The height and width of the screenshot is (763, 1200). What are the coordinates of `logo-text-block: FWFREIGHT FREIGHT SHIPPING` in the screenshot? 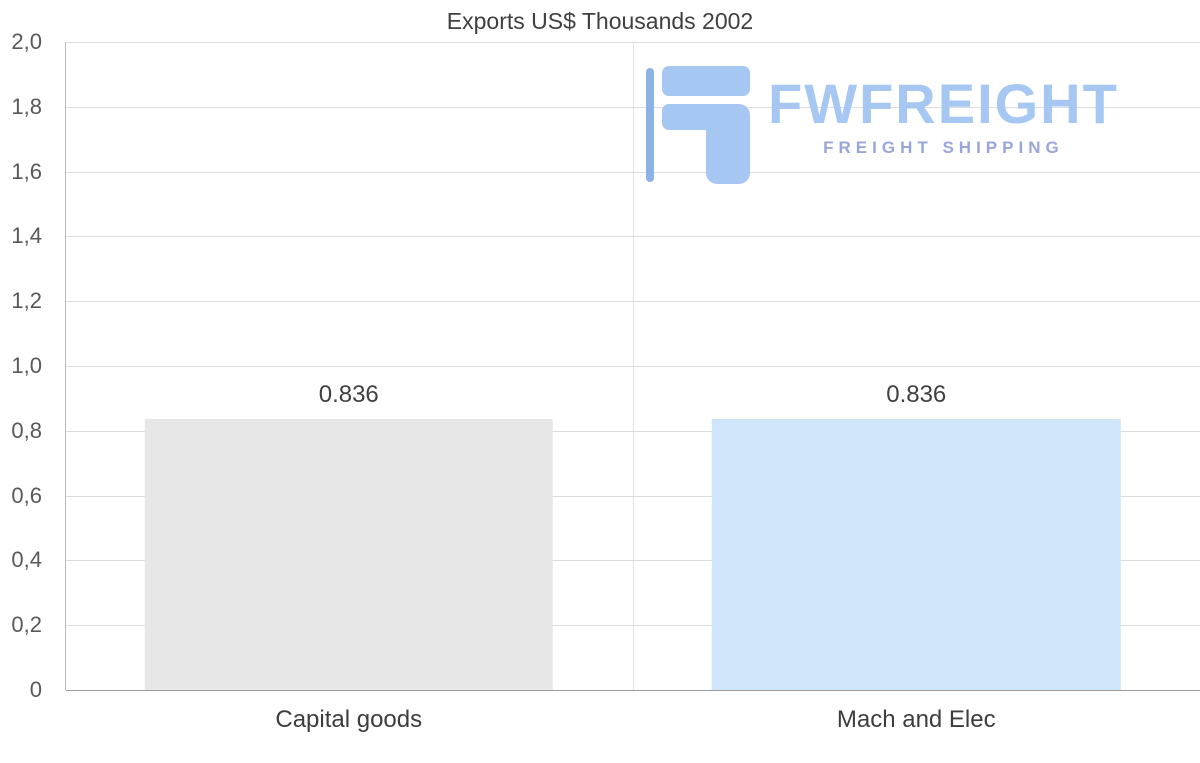 It's located at (943, 112).